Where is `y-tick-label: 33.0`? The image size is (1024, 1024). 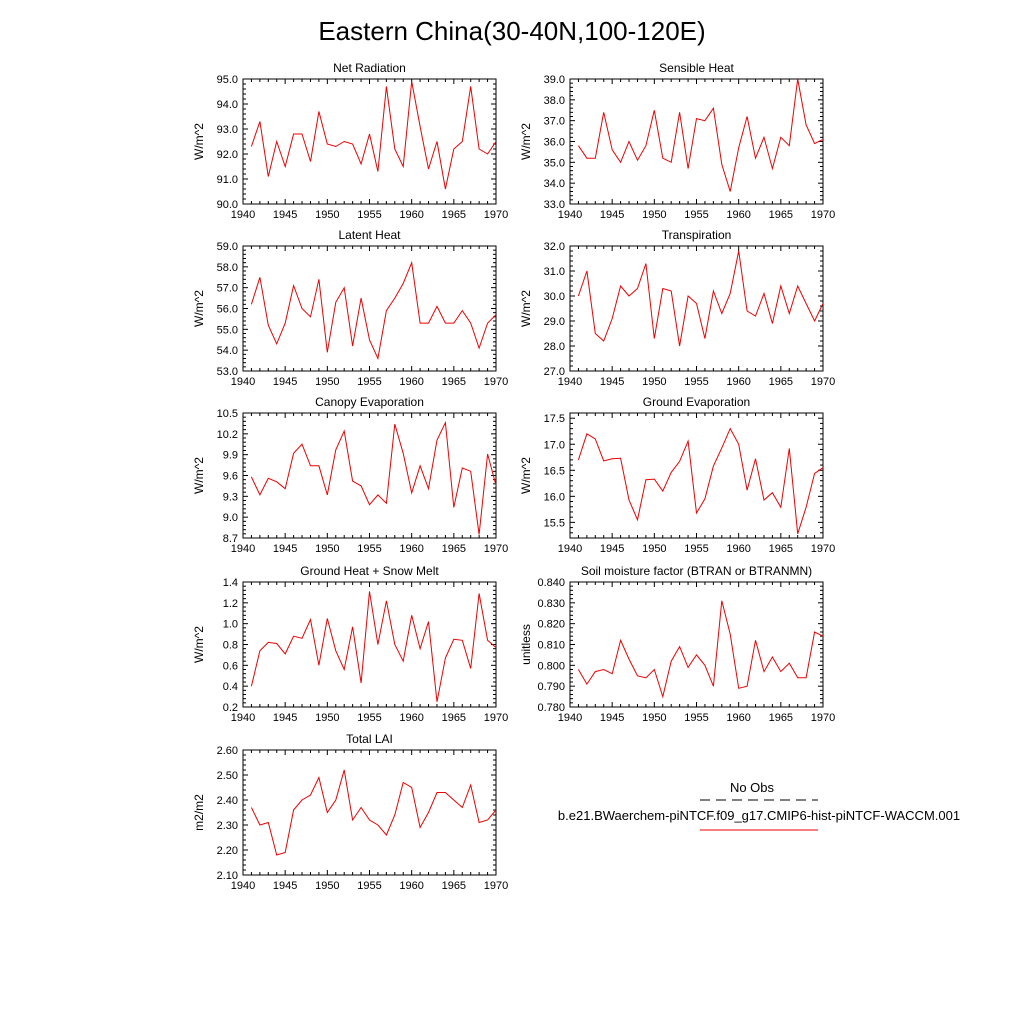 y-tick-label: 33.0 is located at coordinates (554, 205).